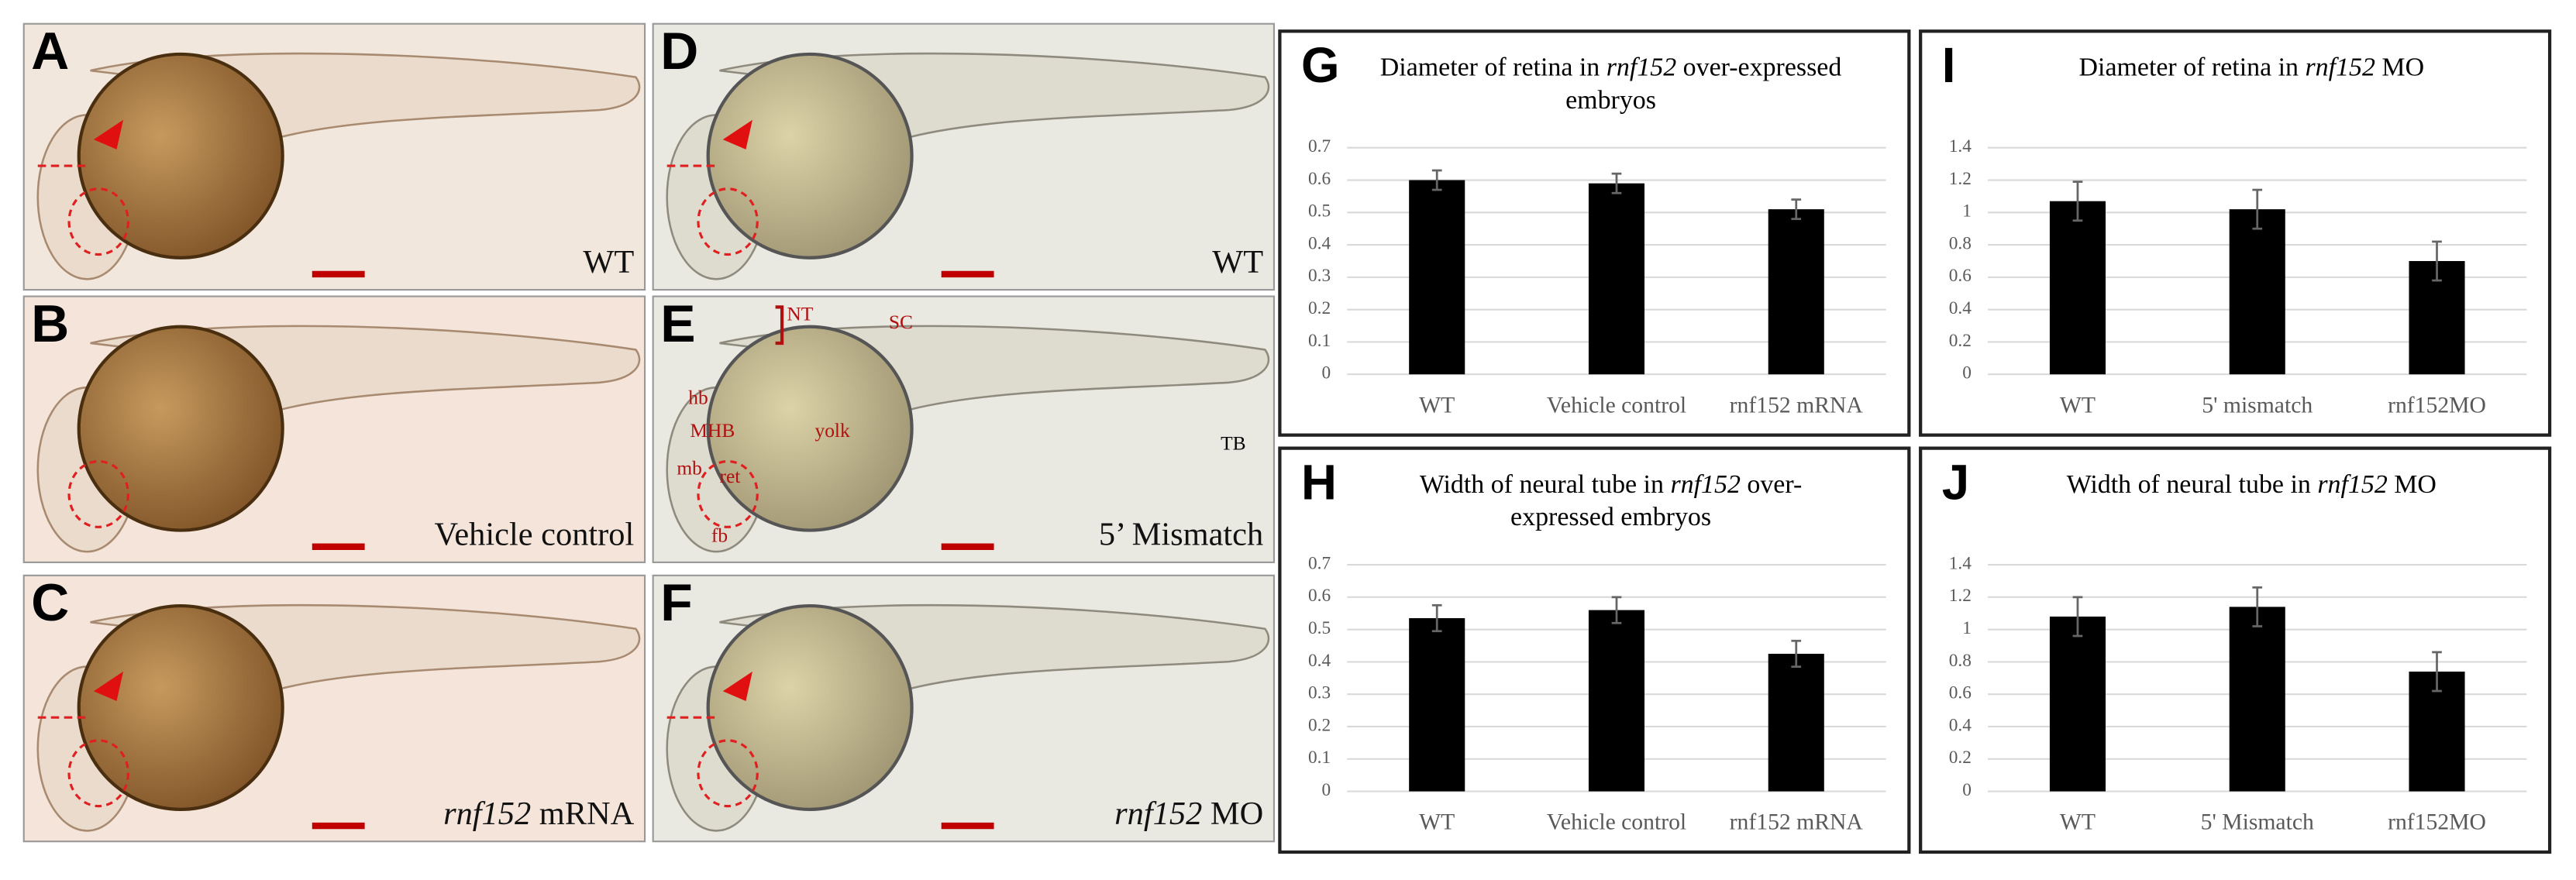  What do you see at coordinates (1616, 822) in the screenshot?
I see `x-tick-label: Vehicle control` at bounding box center [1616, 822].